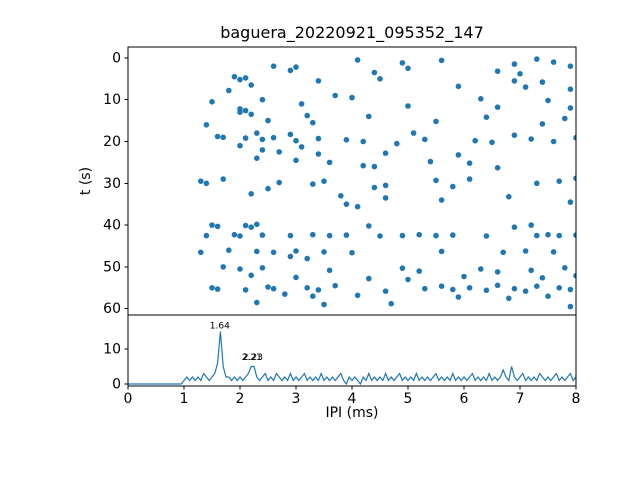 The image size is (640, 480). Describe the element at coordinates (296, 399) in the screenshot. I see `x-tick-label: 3` at that location.